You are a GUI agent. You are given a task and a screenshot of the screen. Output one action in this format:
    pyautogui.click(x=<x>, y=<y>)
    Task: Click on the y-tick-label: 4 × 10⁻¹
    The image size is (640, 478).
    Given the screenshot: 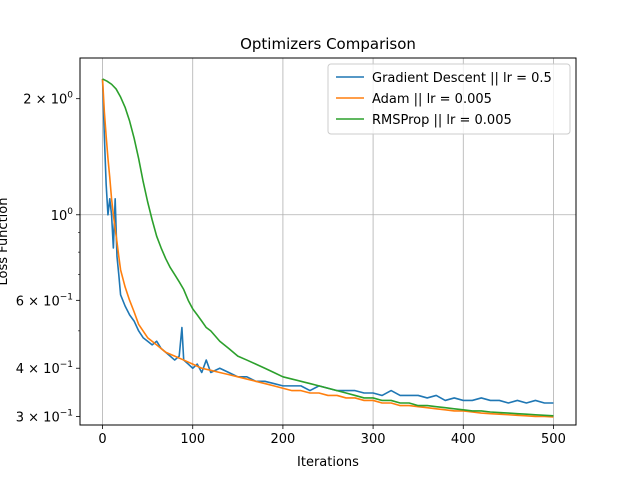 What is the action you would take?
    pyautogui.click(x=44, y=368)
    